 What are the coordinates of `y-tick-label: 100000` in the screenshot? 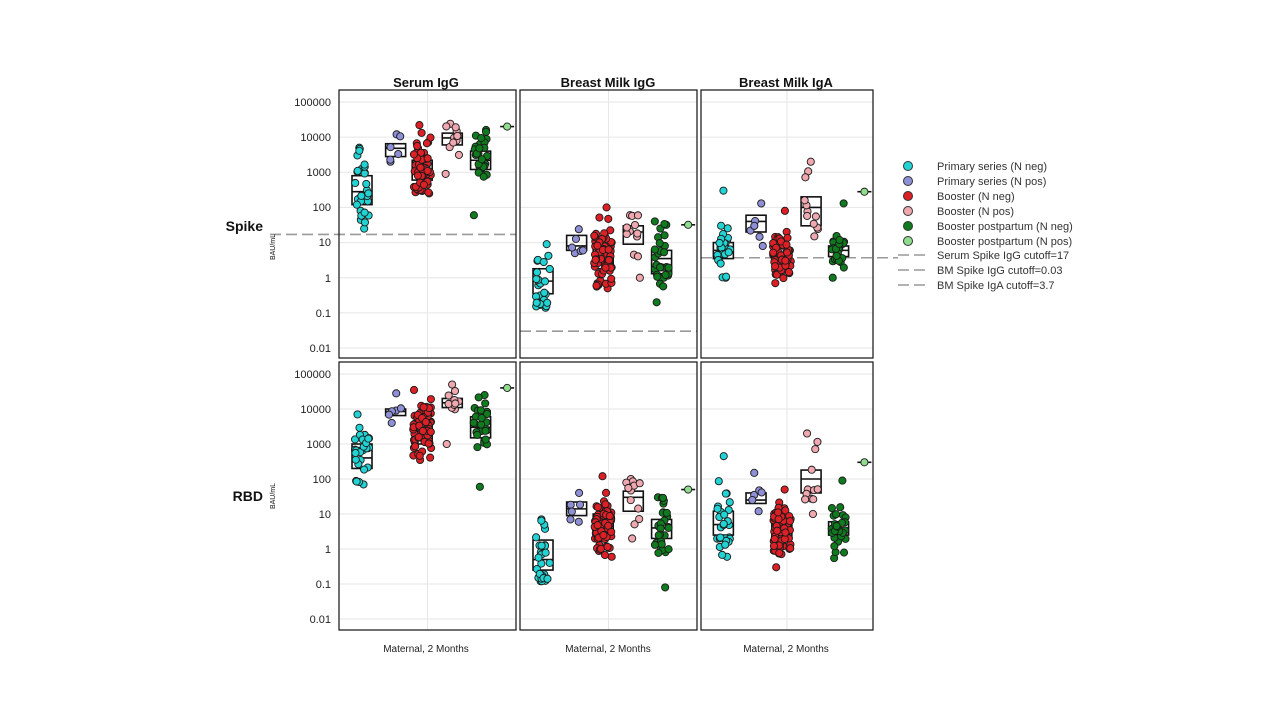 It's located at (312, 103).